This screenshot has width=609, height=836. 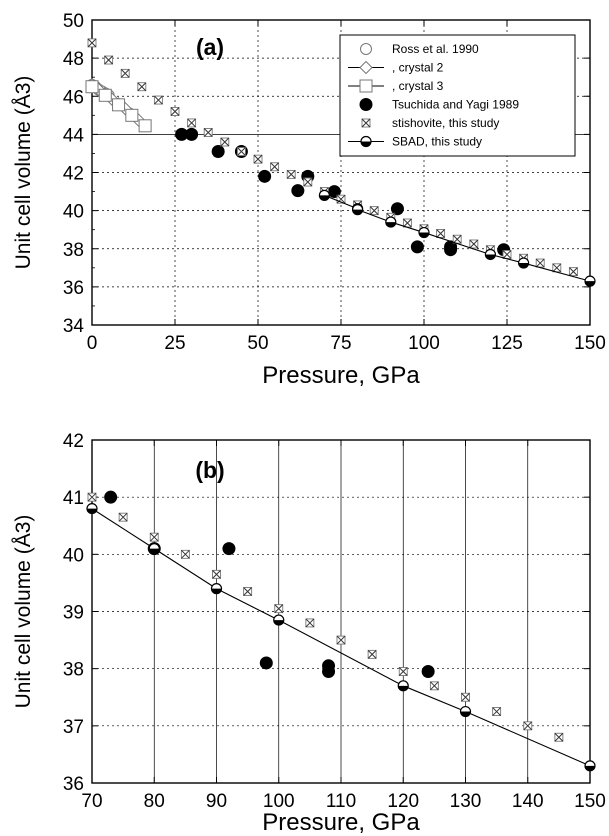 I want to click on x-tick-label: 140, so click(x=528, y=801).